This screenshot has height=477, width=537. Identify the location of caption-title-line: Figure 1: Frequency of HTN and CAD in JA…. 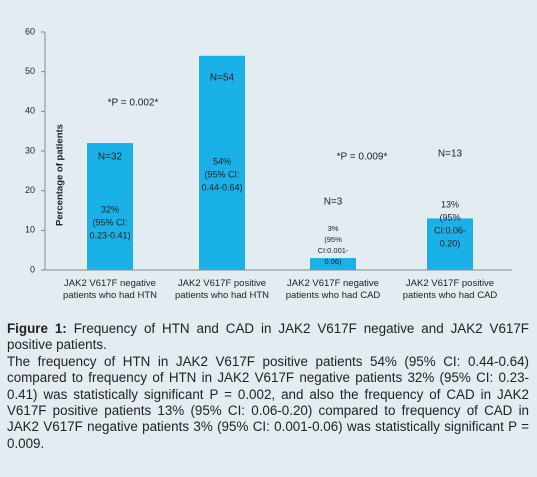
(268, 337).